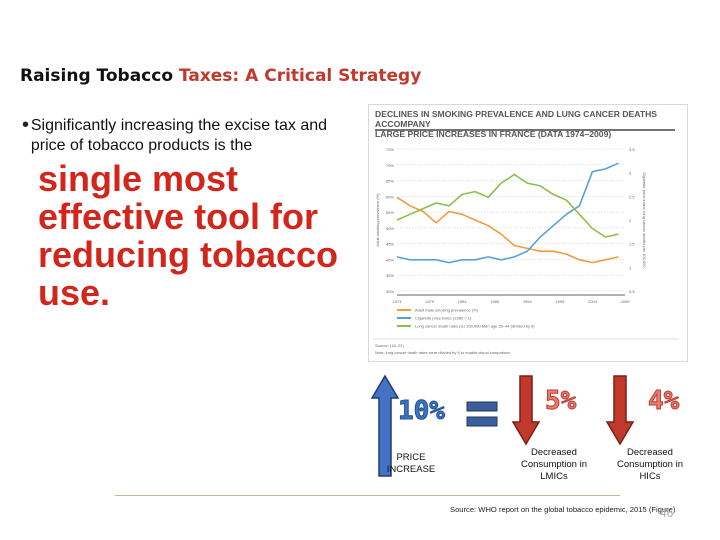 This screenshot has width=720, height=540. Describe the element at coordinates (495, 301) in the screenshot. I see `x-tick-label: 1989` at that location.